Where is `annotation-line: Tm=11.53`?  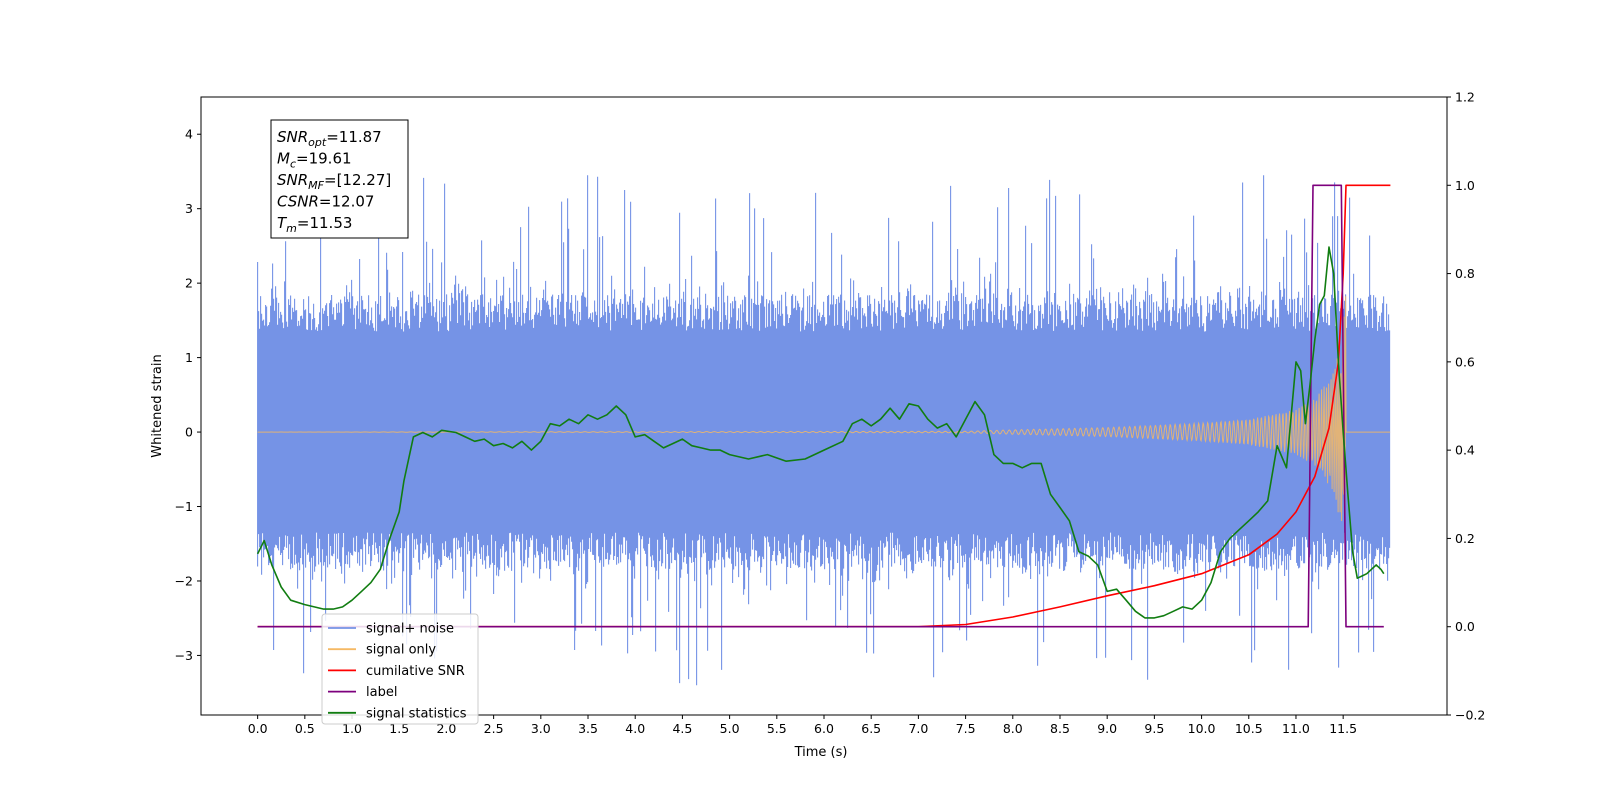 annotation-line: Tm=11.53 is located at coordinates (314, 224).